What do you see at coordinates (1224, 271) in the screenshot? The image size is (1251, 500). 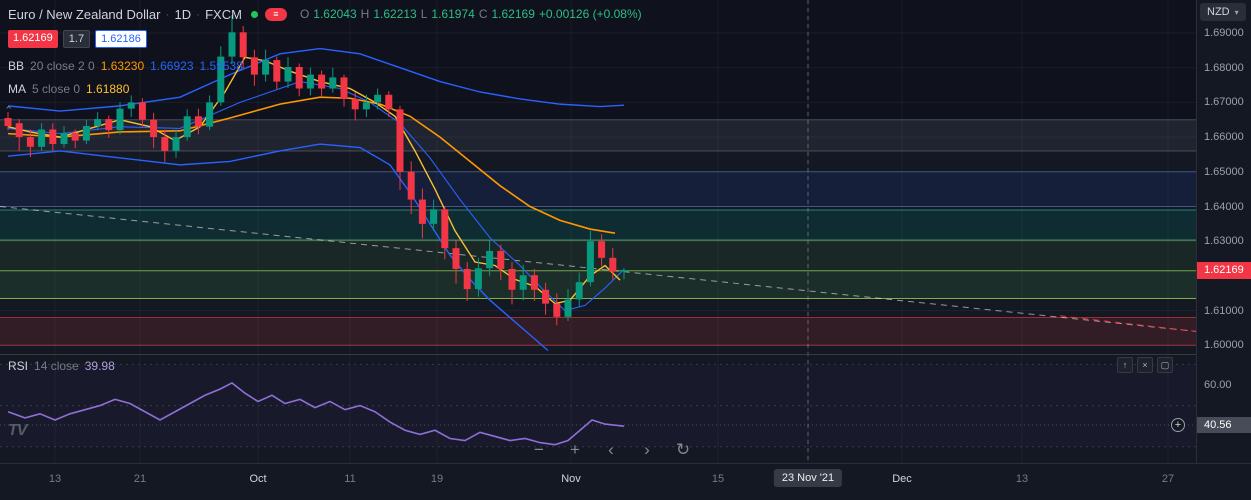 I see `current-price-label: 1.62169` at bounding box center [1224, 271].